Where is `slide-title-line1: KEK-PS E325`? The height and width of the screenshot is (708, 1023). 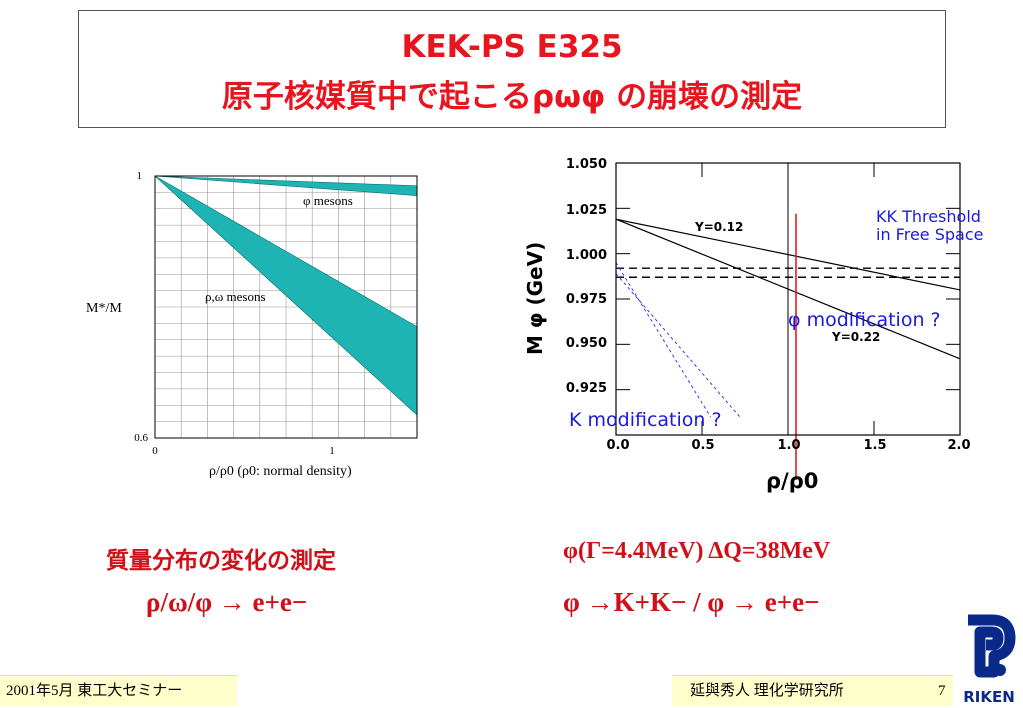 slide-title-line1: KEK-PS E325 is located at coordinates (512, 47).